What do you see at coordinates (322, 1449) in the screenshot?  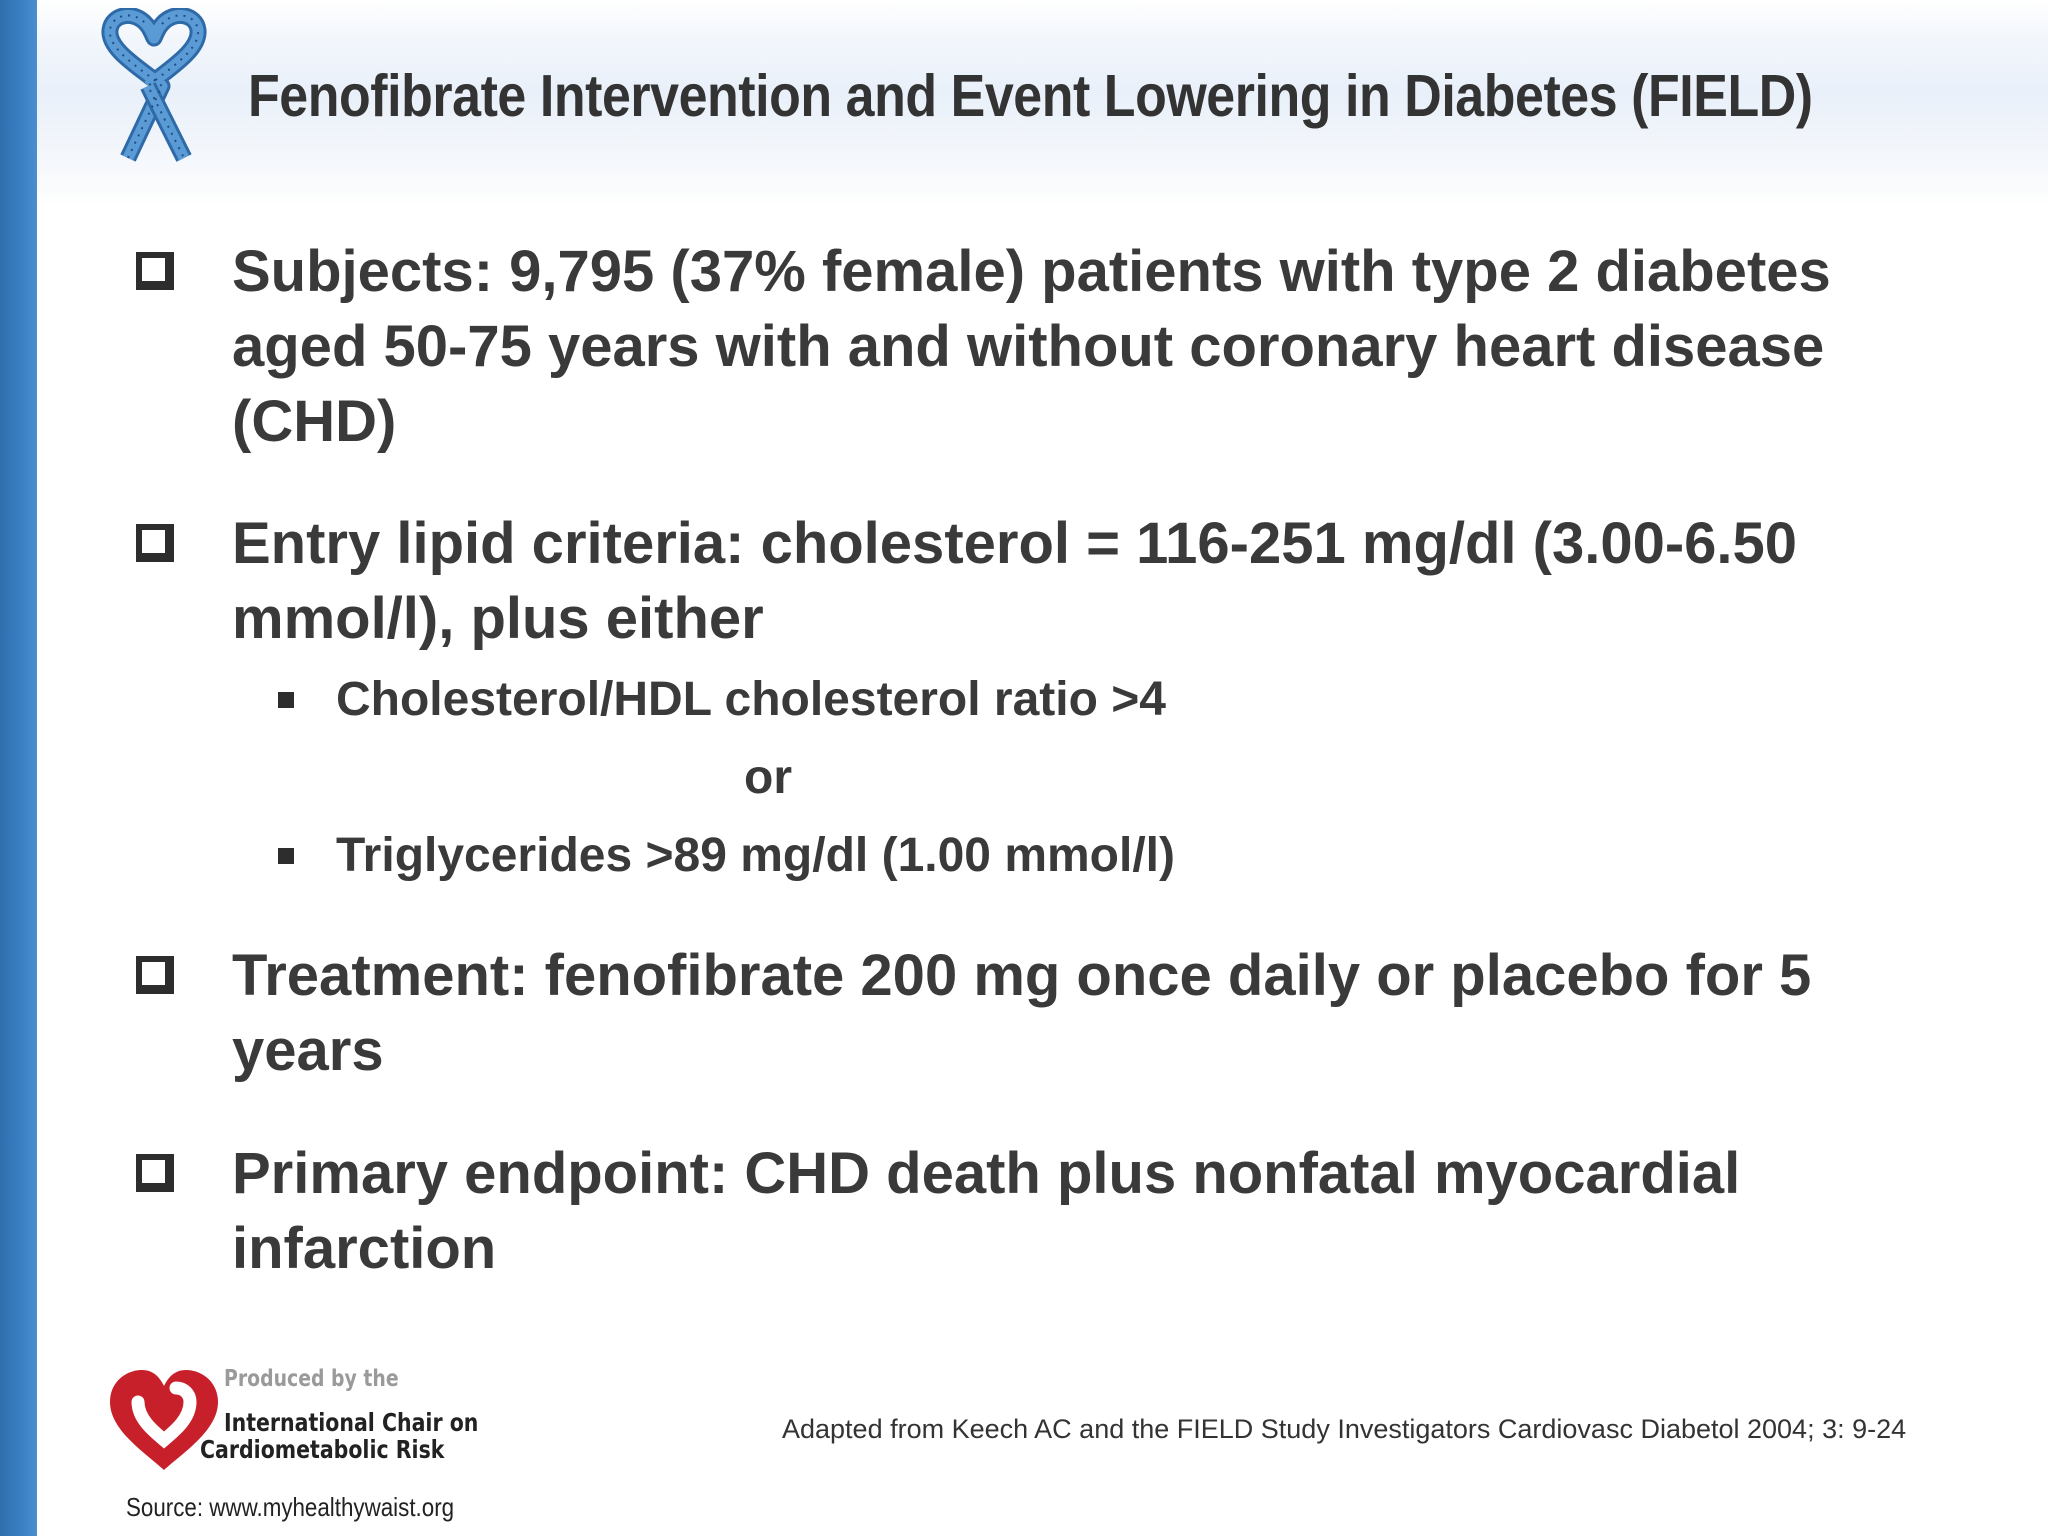 I see `org-name-line2: Cardiometabolic Risk` at bounding box center [322, 1449].